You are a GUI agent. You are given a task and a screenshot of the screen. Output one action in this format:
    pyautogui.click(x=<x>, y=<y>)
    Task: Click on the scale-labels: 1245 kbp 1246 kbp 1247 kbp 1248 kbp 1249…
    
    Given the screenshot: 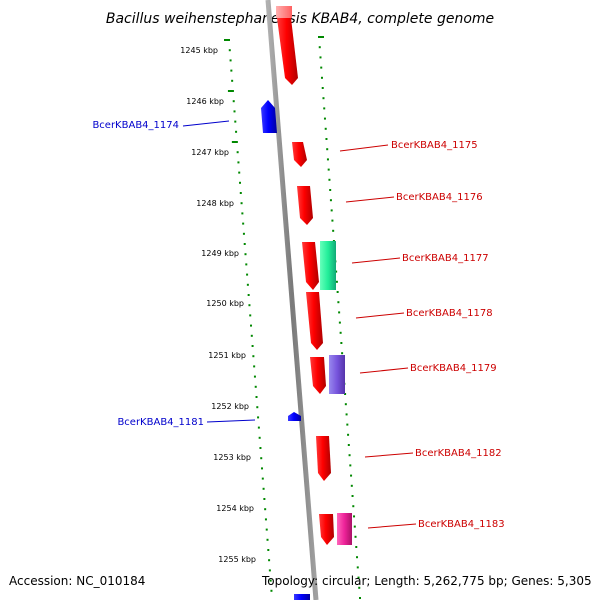 What is the action you would take?
    pyautogui.click(x=218, y=305)
    